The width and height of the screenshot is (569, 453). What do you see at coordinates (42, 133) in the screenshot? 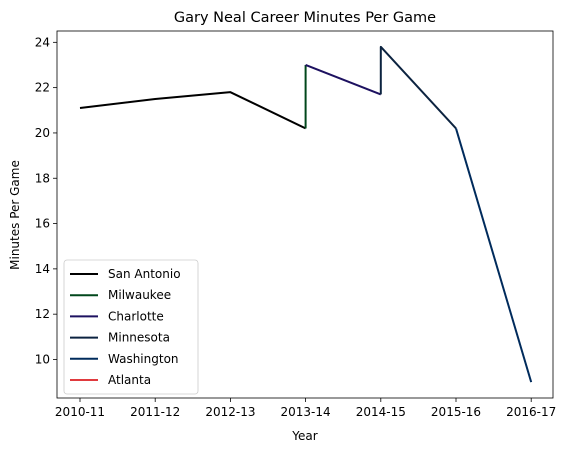
I see `y-tick-label: 20` at bounding box center [42, 133].